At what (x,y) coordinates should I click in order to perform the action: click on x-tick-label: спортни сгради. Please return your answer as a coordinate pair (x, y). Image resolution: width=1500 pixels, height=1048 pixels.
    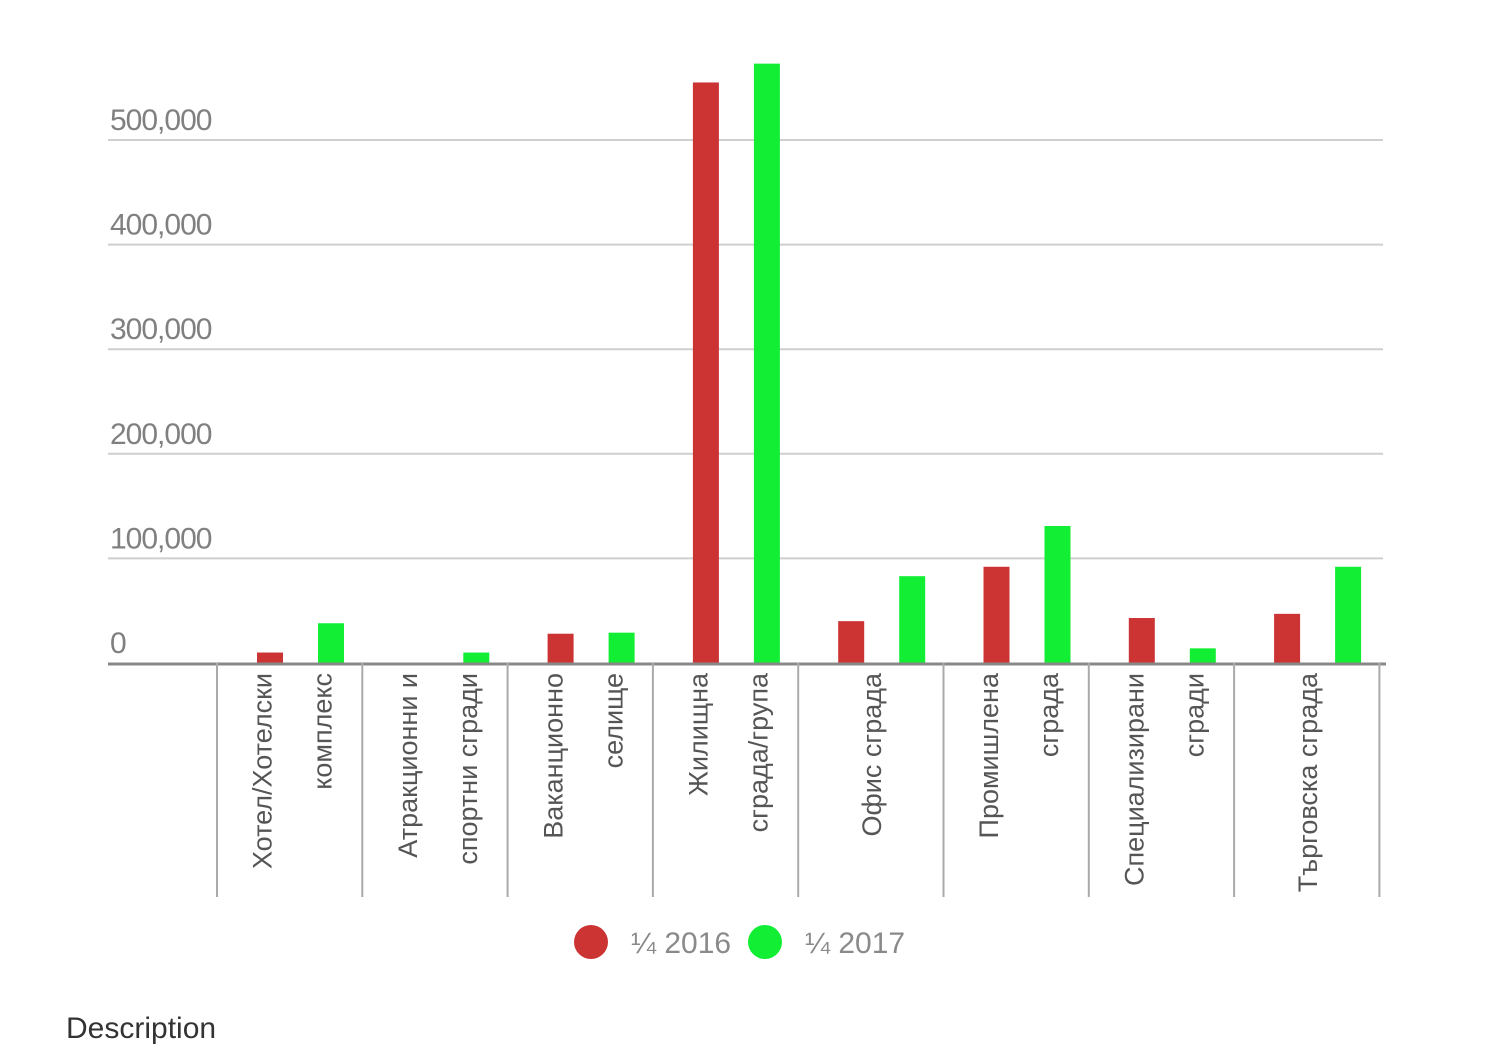
    Looking at the image, I should click on (468, 769).